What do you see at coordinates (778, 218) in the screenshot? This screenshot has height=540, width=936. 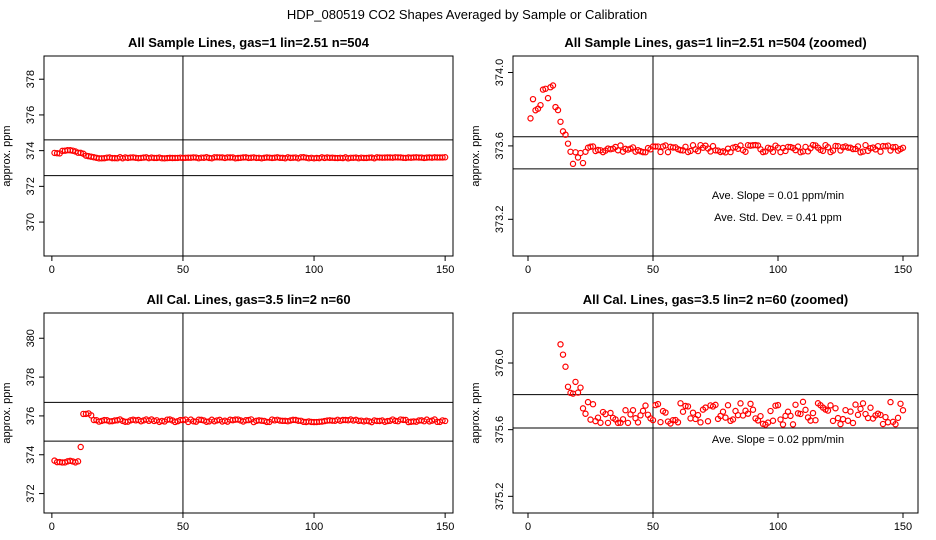 I see `std-dev-annotation: Ave. Std. Dev. = 0.41 ppm` at bounding box center [778, 218].